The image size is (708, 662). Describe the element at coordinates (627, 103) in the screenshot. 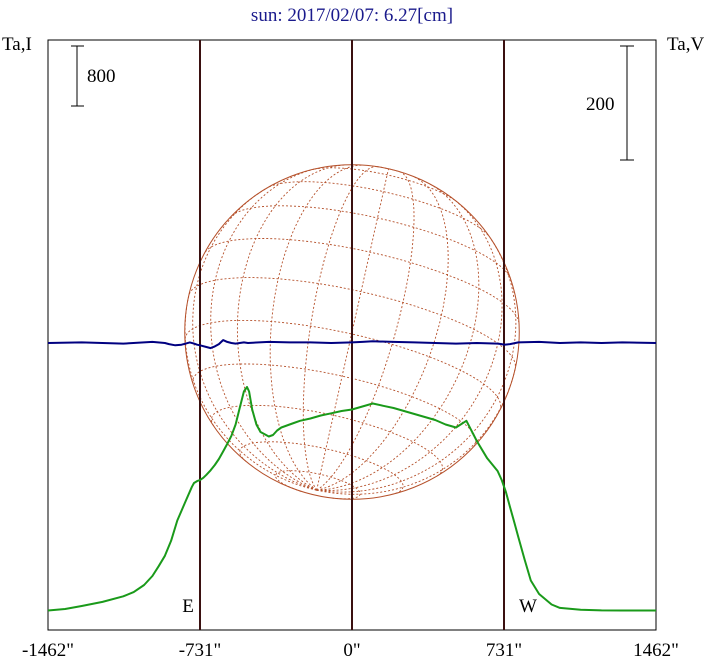

I see `right-scale-bar` at that location.